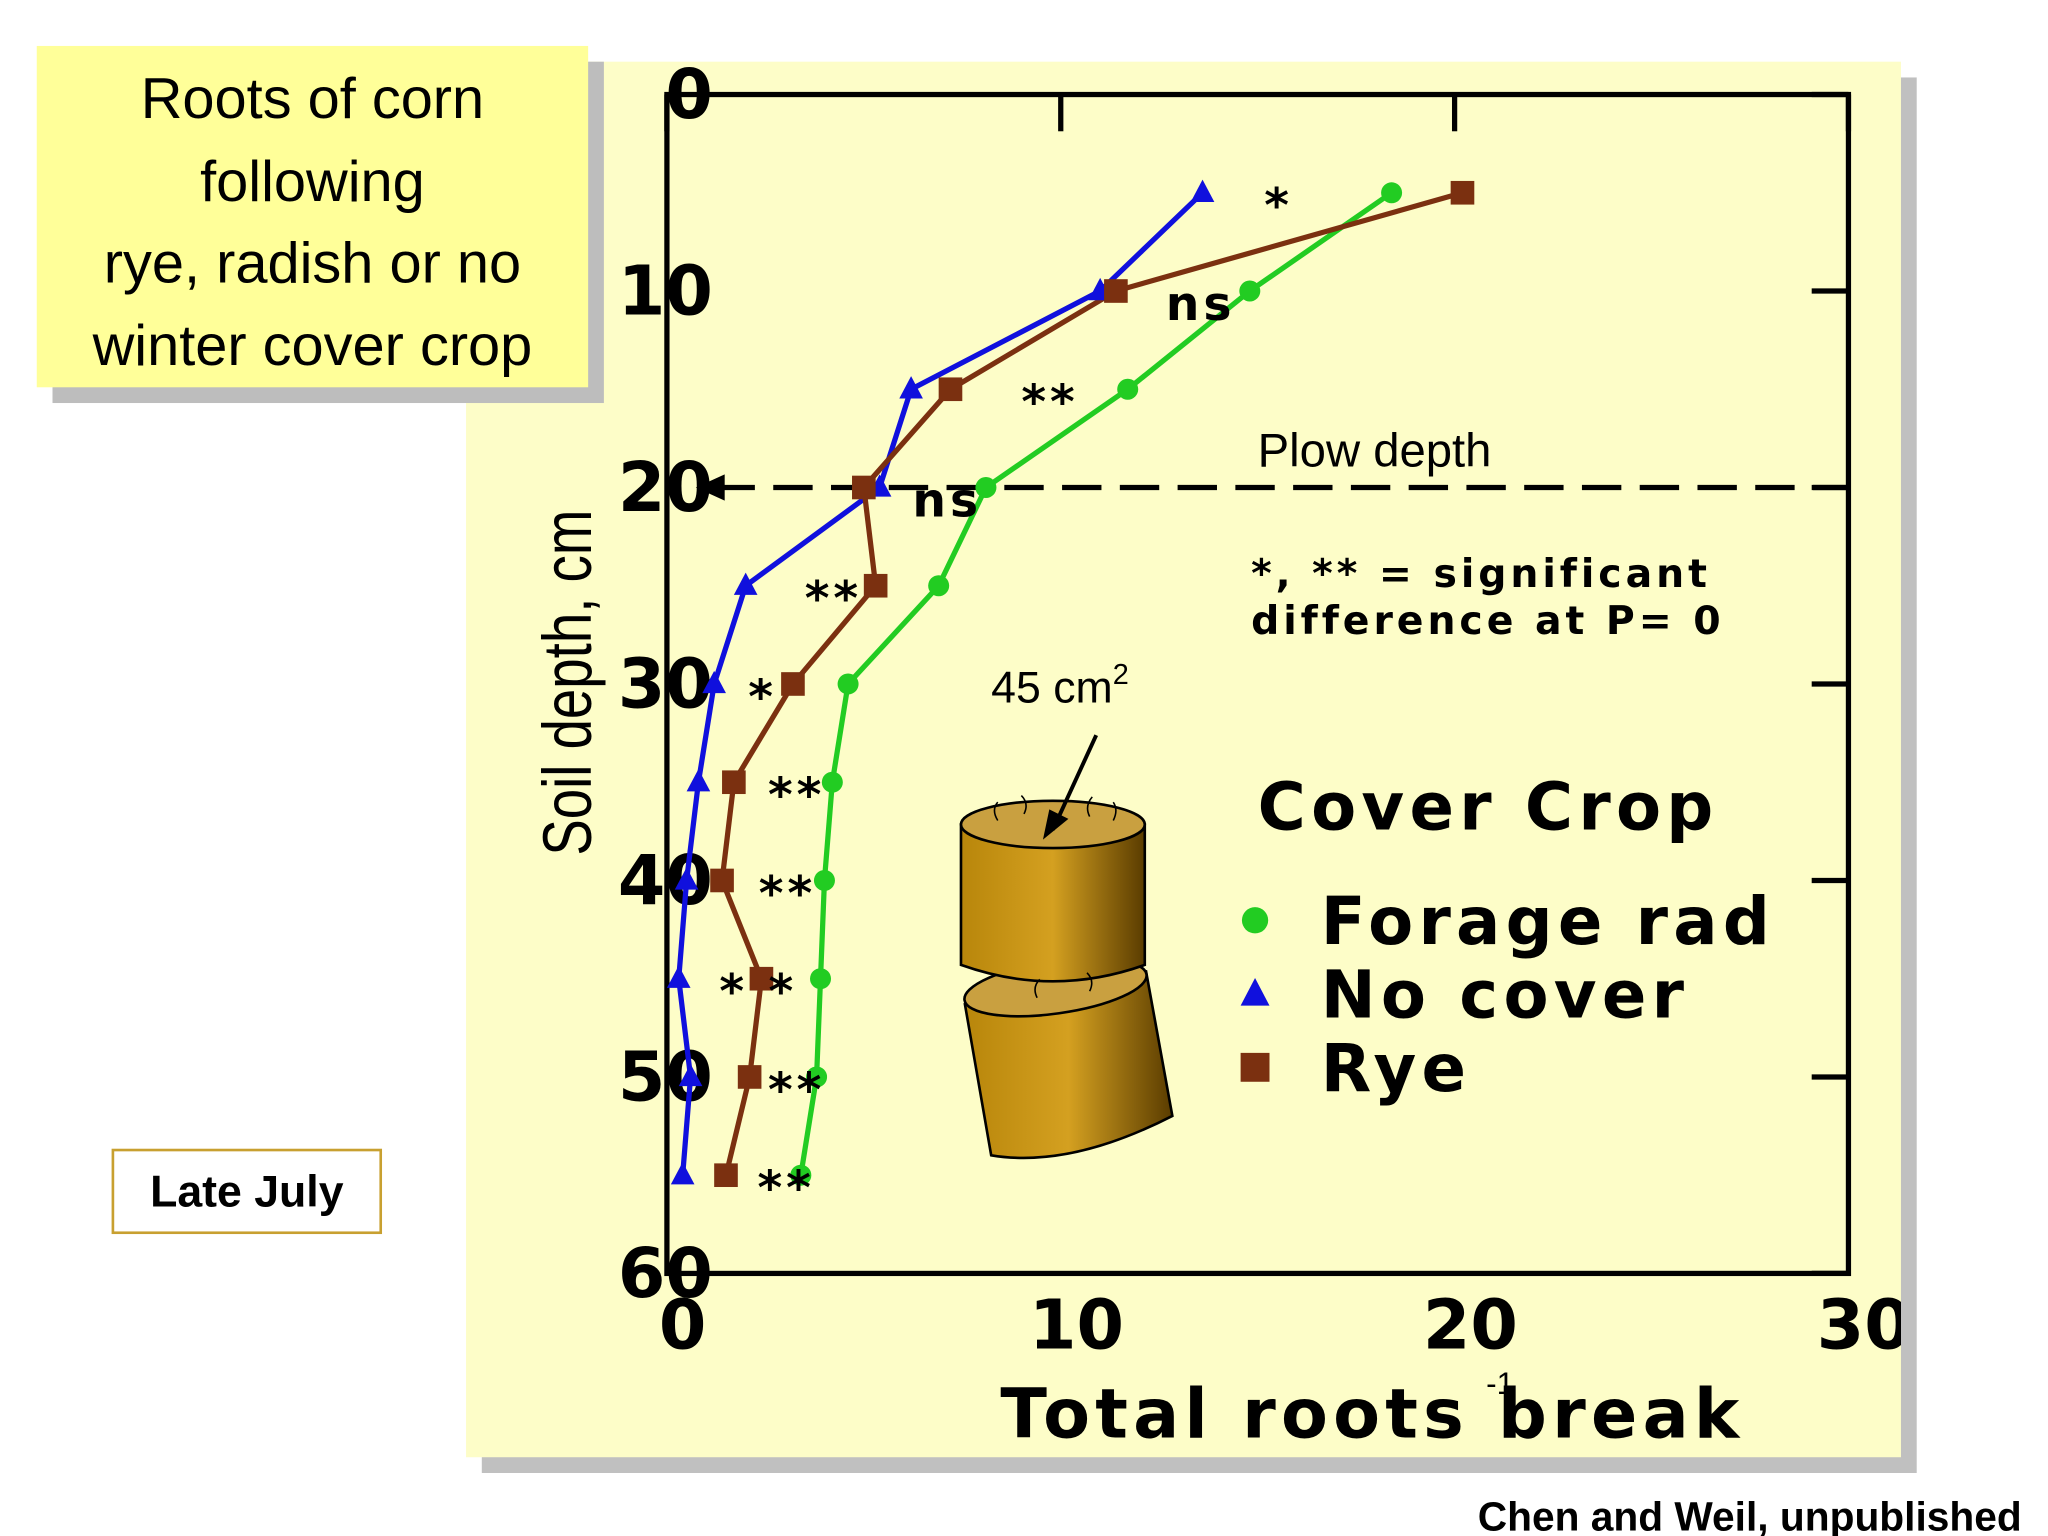 This screenshot has height=1536, width=2048. What do you see at coordinates (1505, 995) in the screenshot?
I see `legend-label: No cover` at bounding box center [1505, 995].